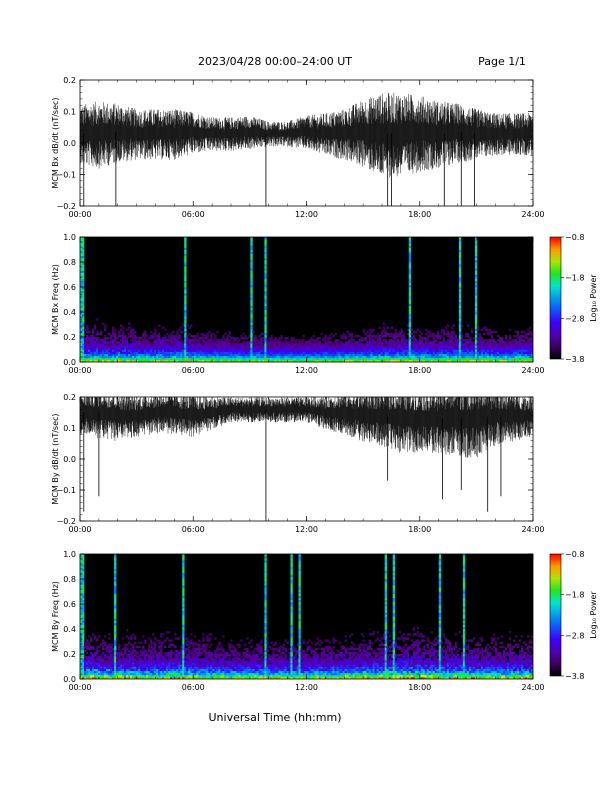 The width and height of the screenshot is (612, 792). What do you see at coordinates (306, 616) in the screenshot?
I see `spectrogram-cells` at bounding box center [306, 616].